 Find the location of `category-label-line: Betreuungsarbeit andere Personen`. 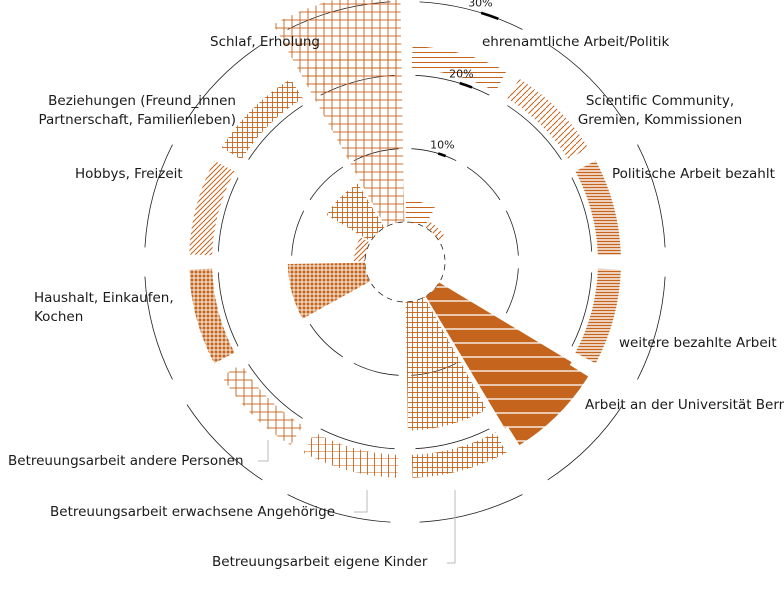

category-label-line: Betreuungsarbeit andere Personen is located at coordinates (126, 461).